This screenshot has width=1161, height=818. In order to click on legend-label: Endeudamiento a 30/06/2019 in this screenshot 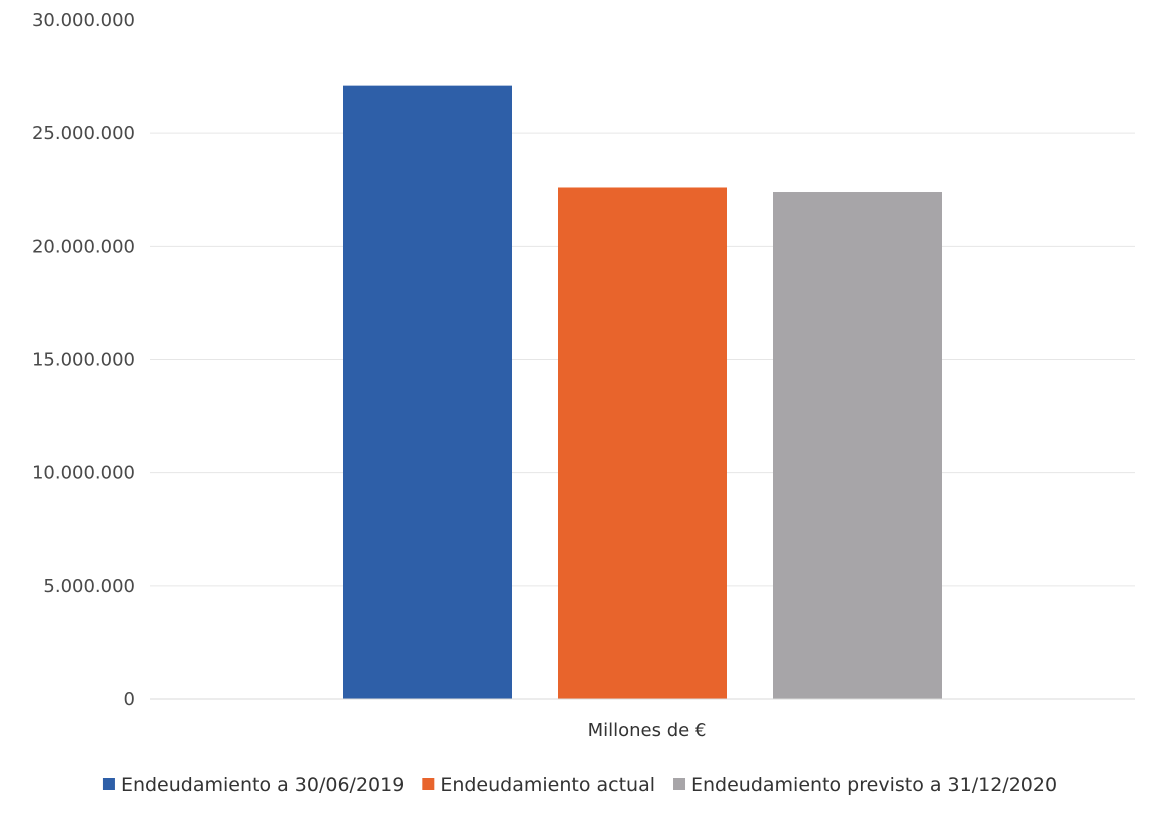, I will do `click(262, 785)`.